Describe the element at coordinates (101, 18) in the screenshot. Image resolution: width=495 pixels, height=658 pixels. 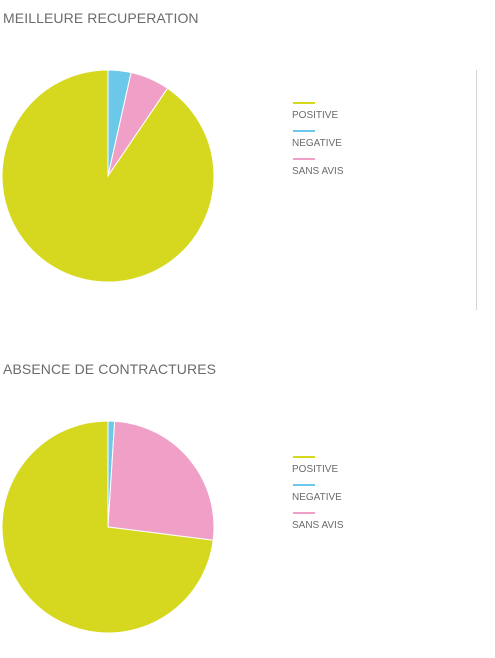
I see `chart-title: MEILLEURE RECUPERATION` at that location.